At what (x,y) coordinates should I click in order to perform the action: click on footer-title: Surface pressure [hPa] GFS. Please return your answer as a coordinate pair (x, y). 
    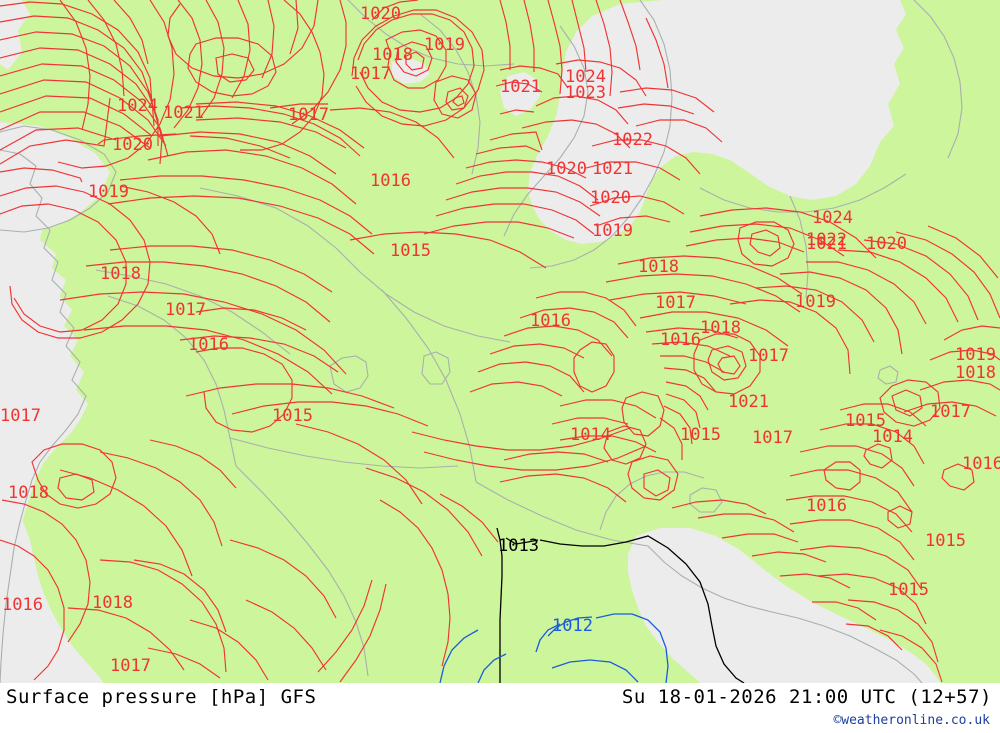
    Looking at the image, I should click on (161, 697).